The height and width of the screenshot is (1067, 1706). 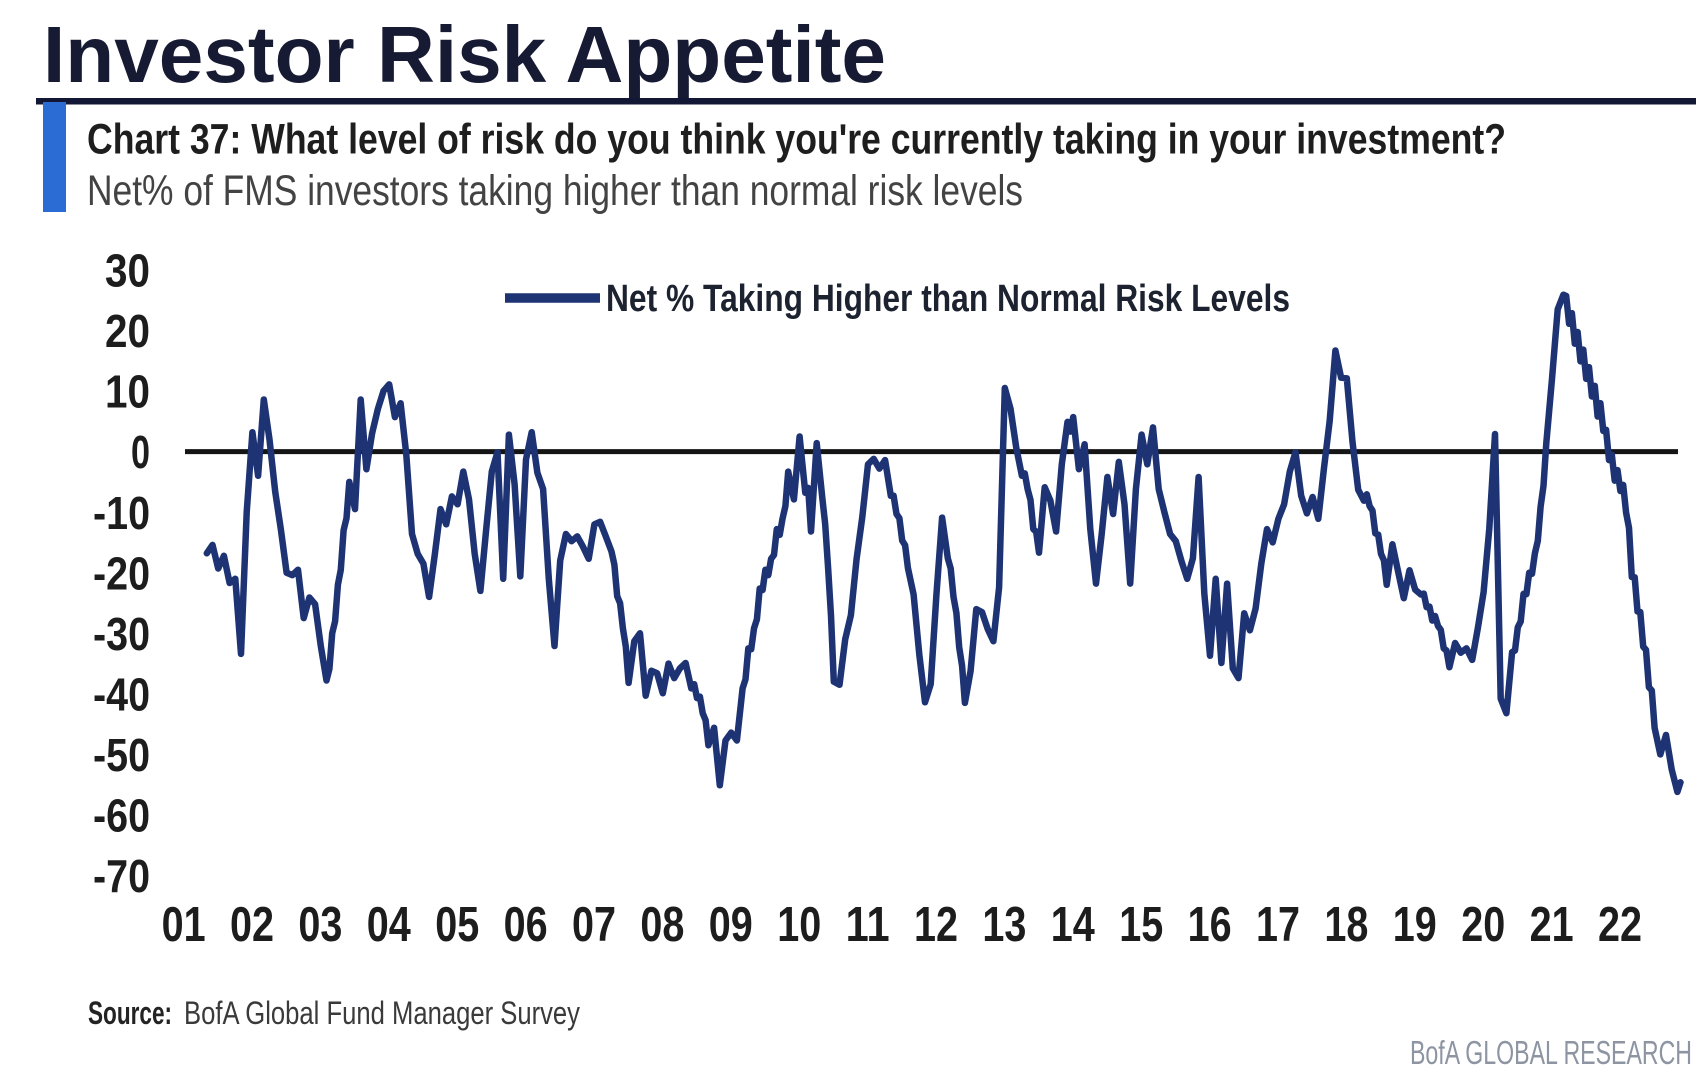 I want to click on svg-text: -10, so click(x=121, y=513).